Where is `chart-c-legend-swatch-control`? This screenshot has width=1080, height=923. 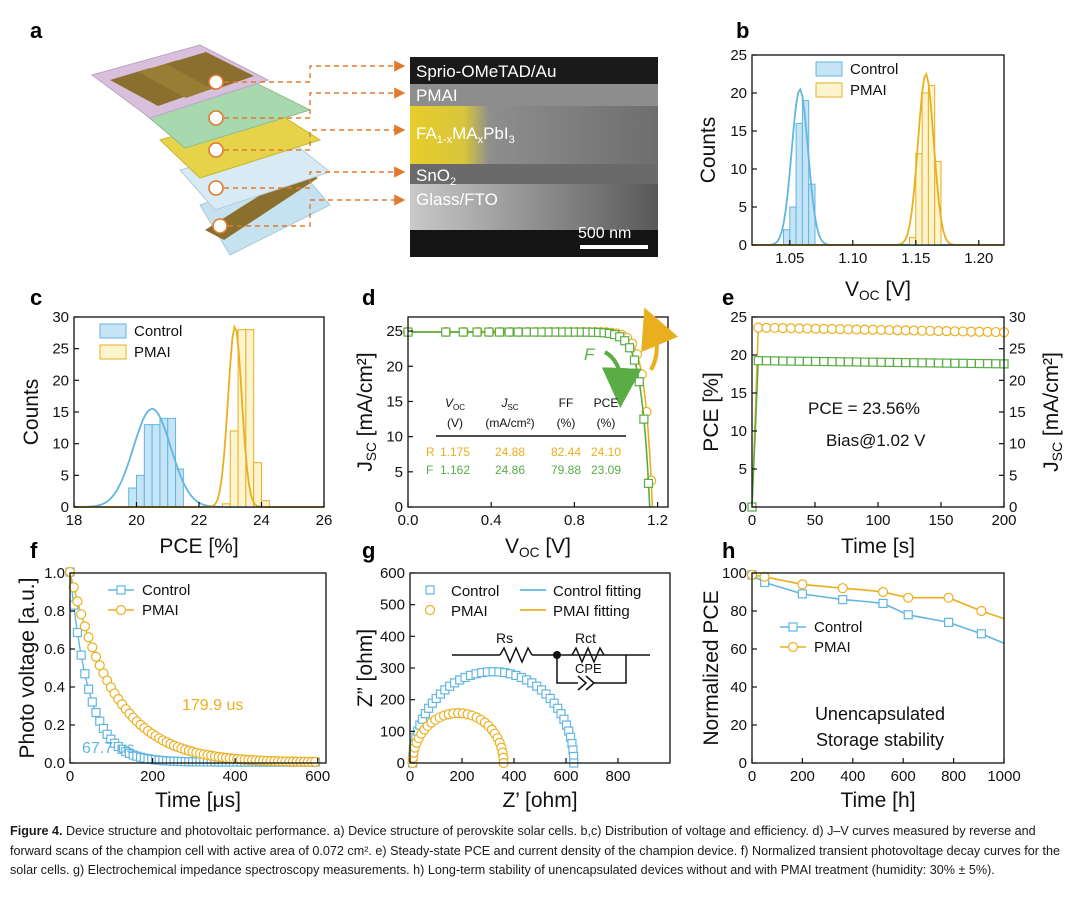 chart-c-legend-swatch-control is located at coordinates (113, 331).